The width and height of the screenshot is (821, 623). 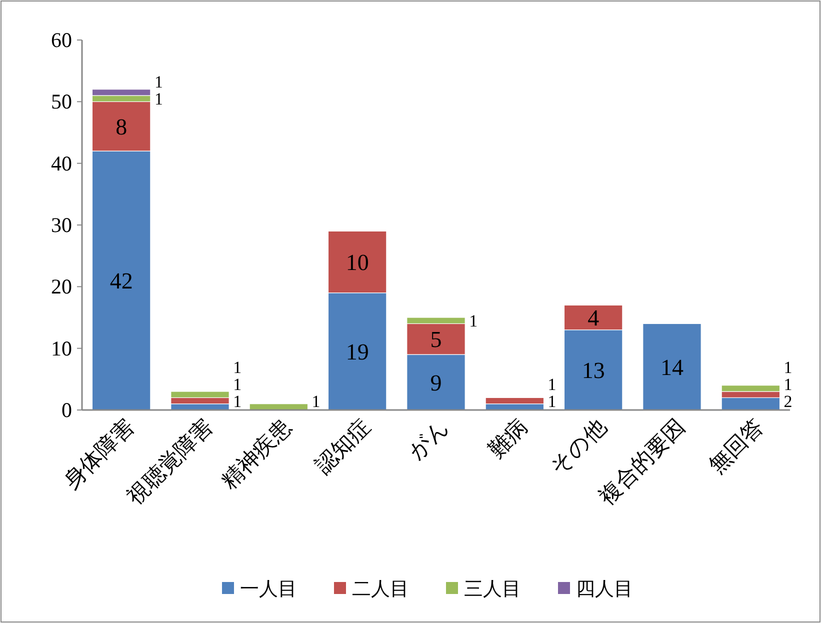 I want to click on bar, so click(x=672, y=366).